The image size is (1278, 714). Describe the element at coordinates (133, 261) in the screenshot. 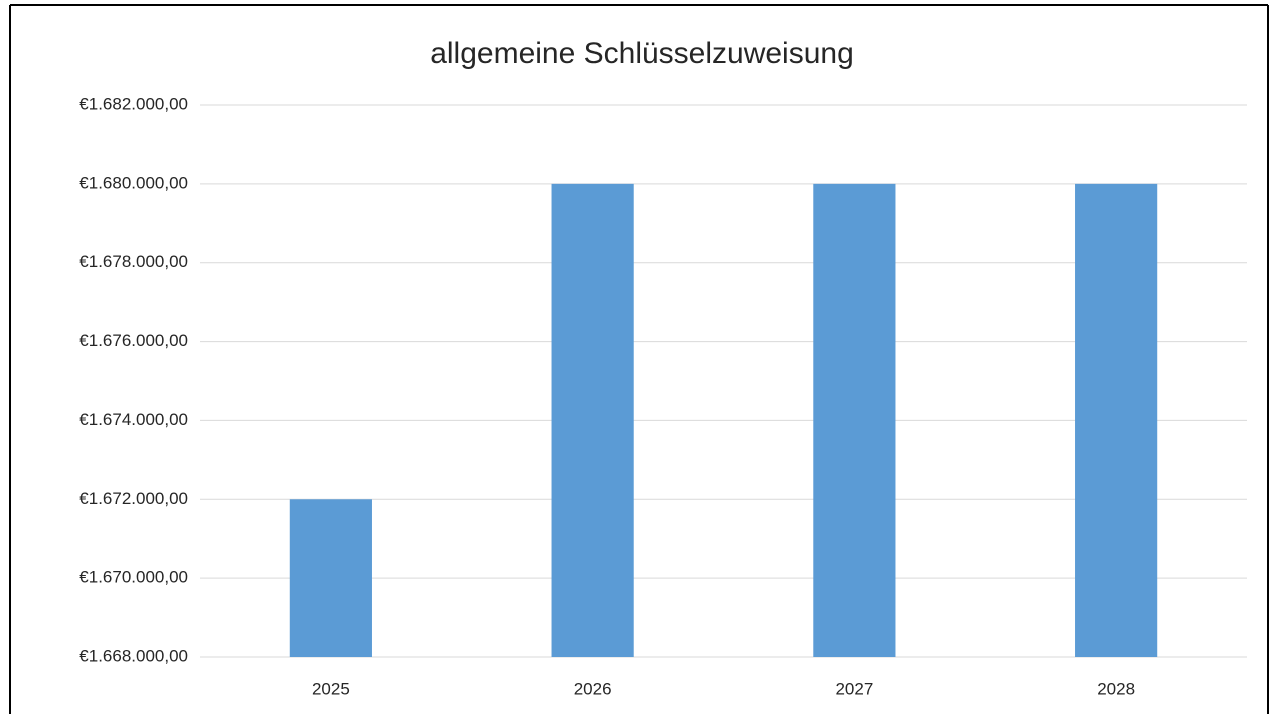

I see `y-tick-label: €1.678.000,00` at that location.